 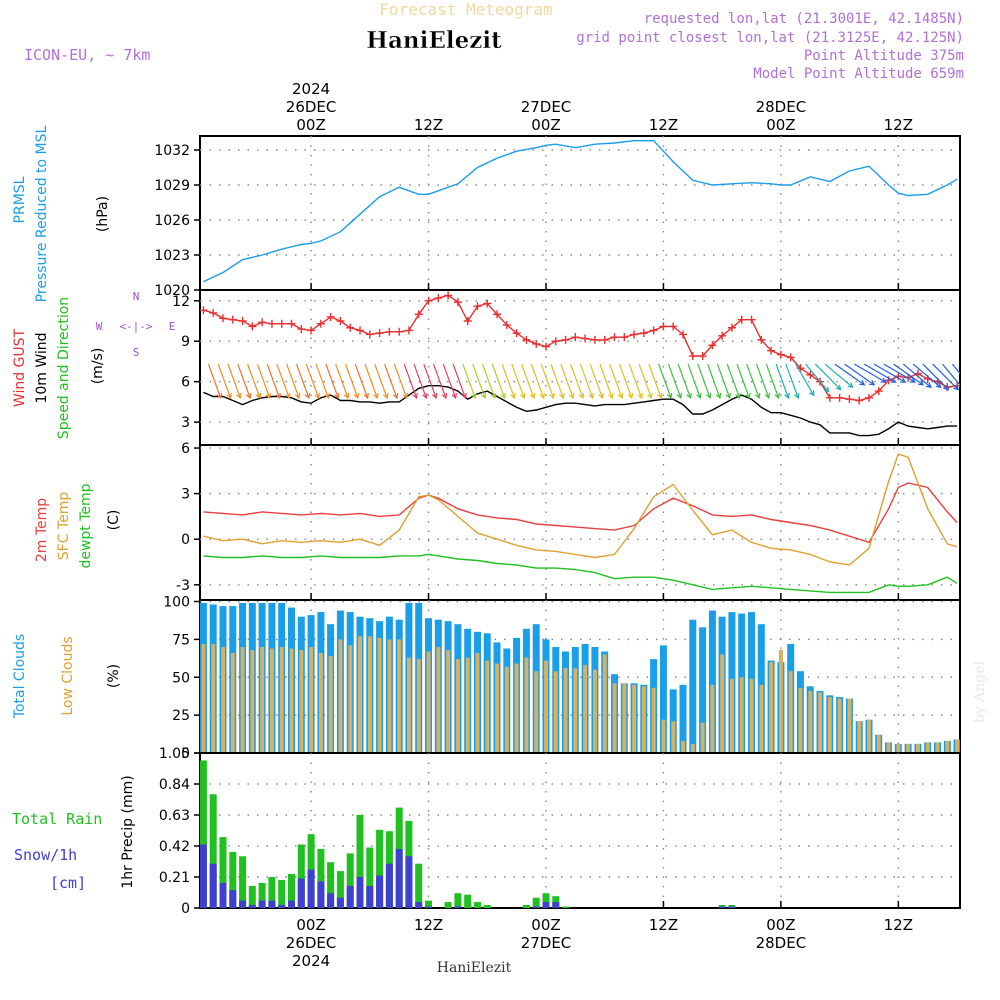 I want to click on precip-label-cm: [cm], so click(x=68, y=883).